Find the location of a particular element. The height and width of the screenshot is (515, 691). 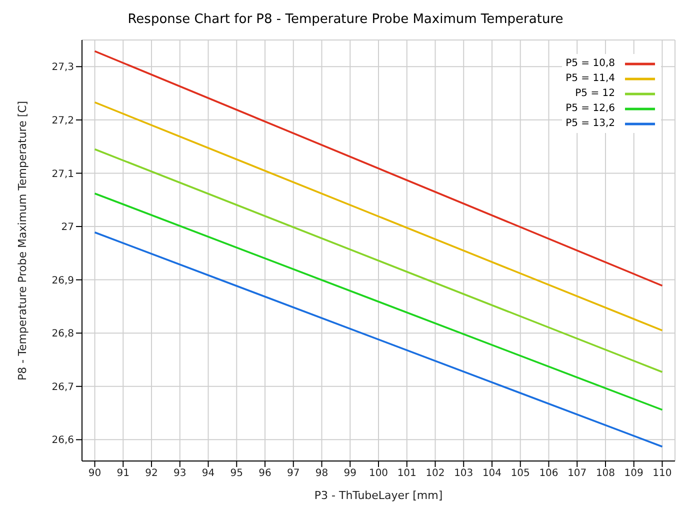

x-tick-label: 104 is located at coordinates (492, 474).